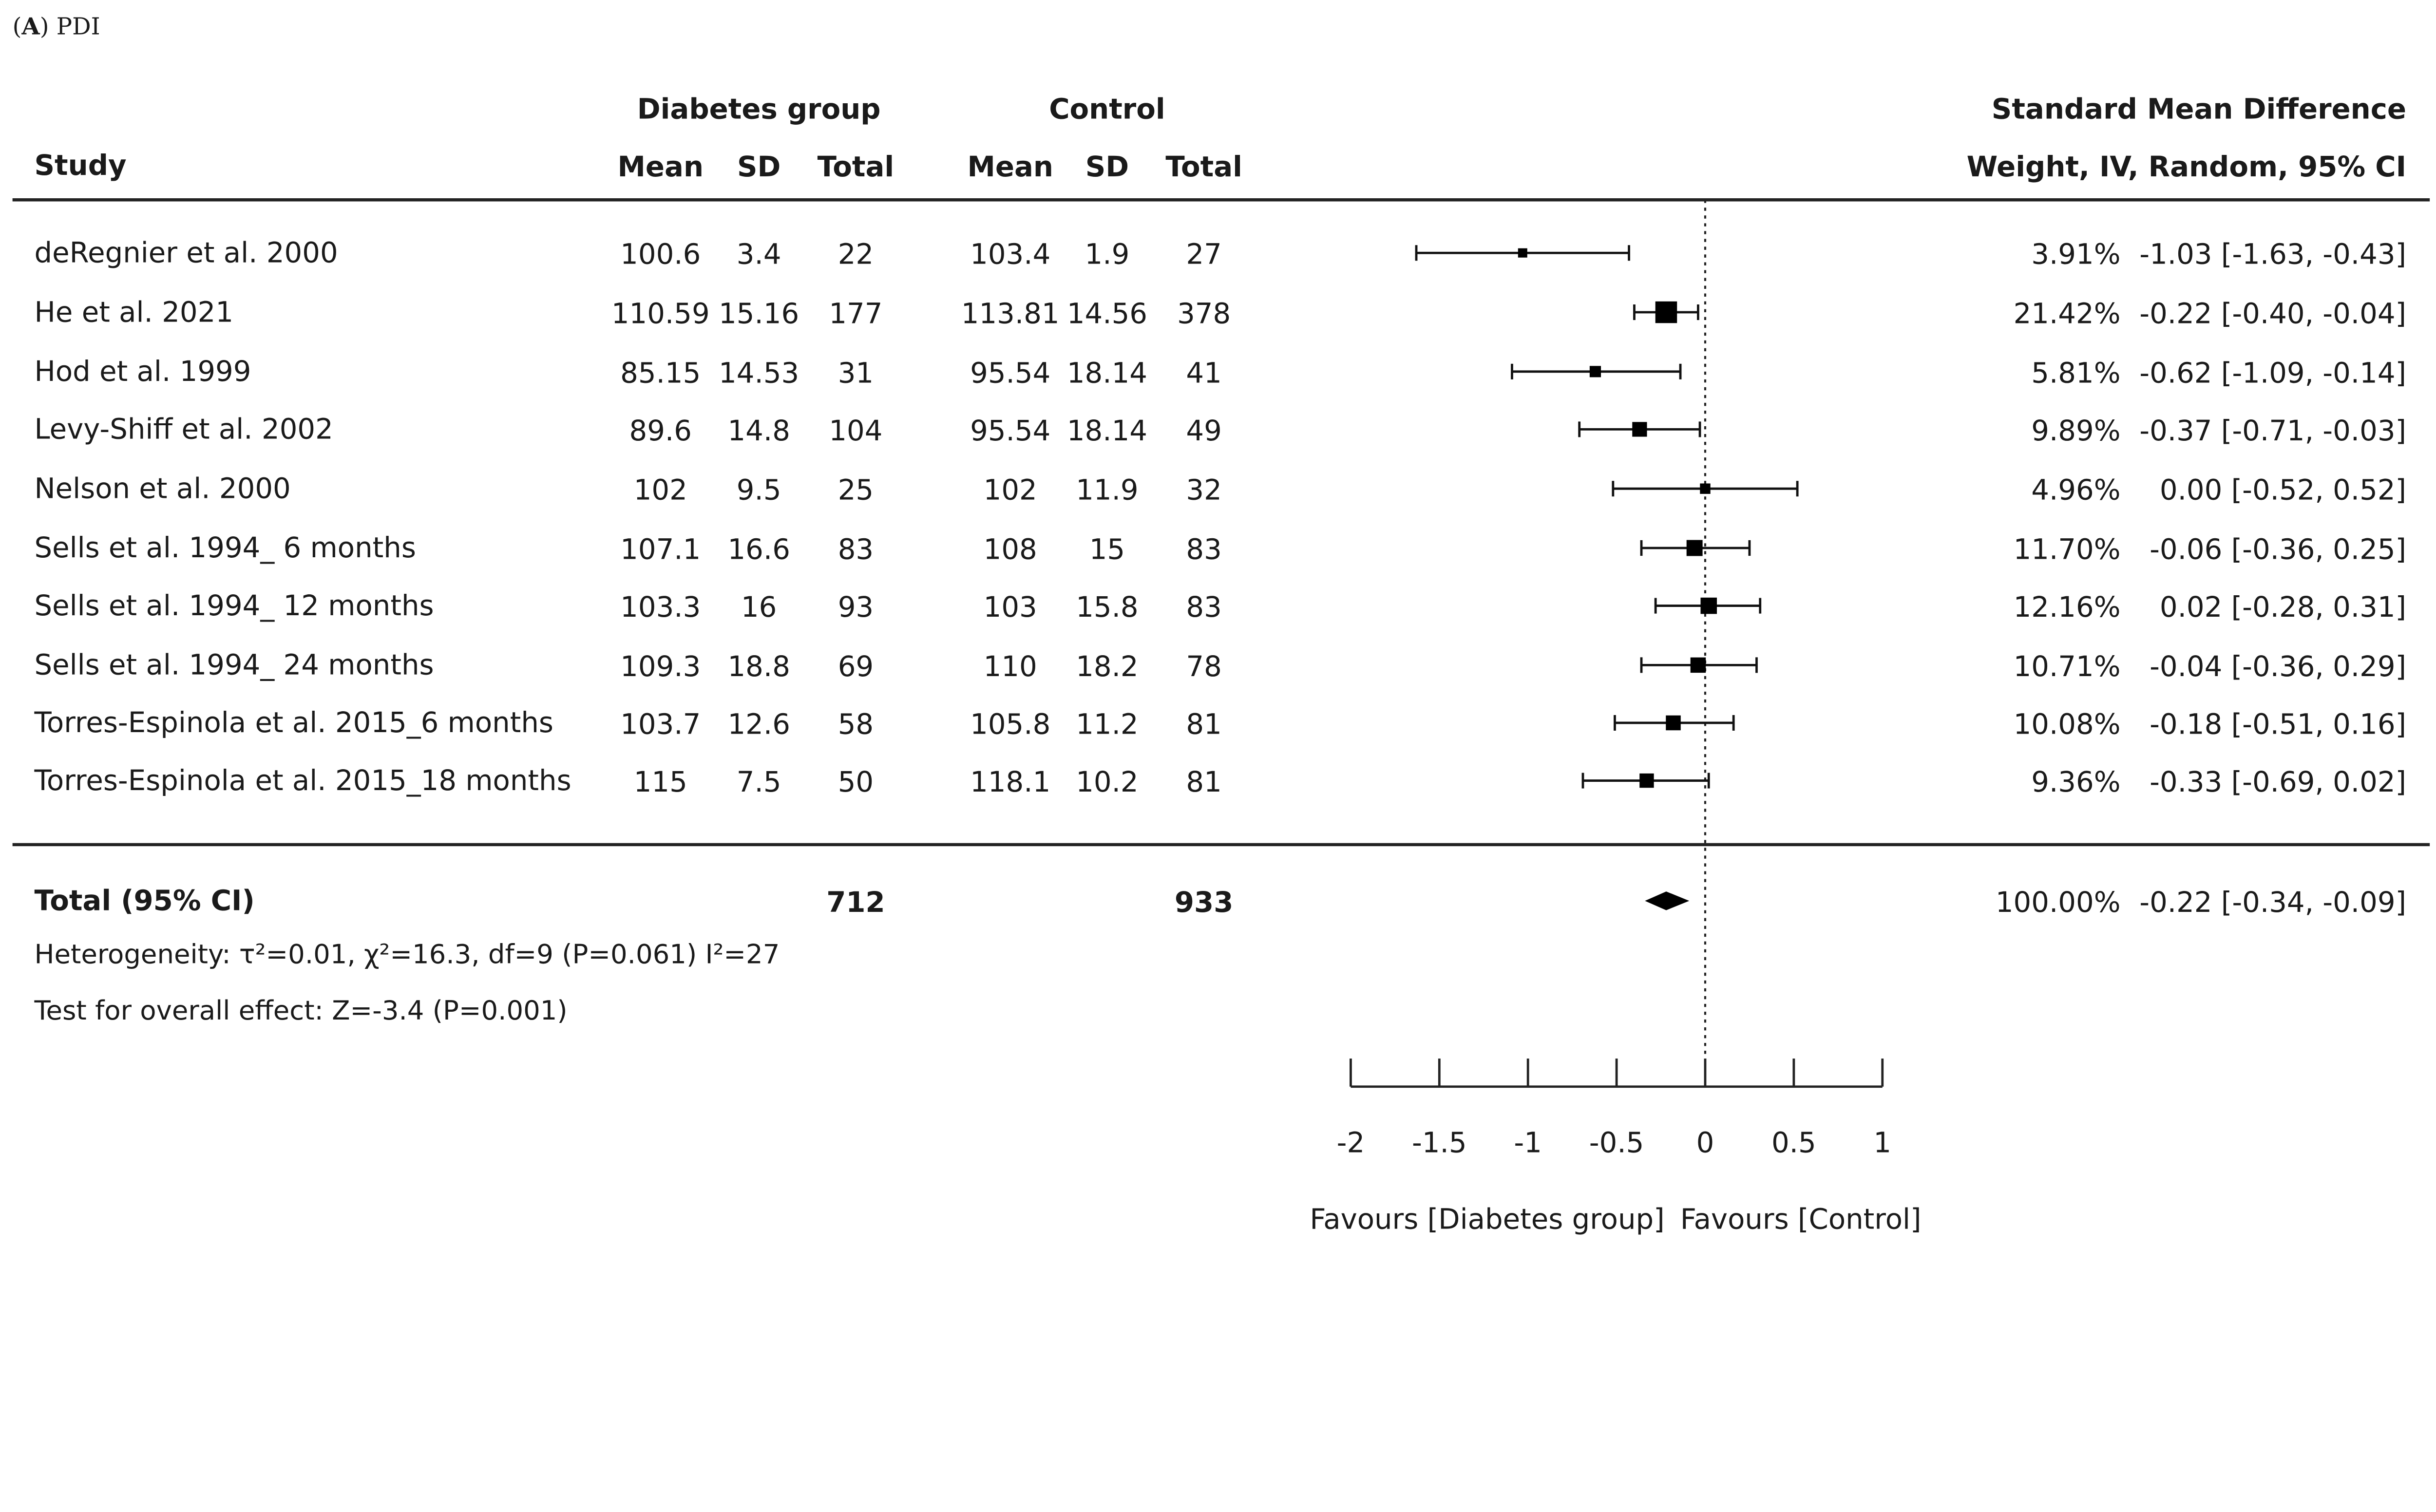 The height and width of the screenshot is (1512, 2436). Describe the element at coordinates (2067, 666) in the screenshot. I see `study-weight: 10.71%` at that location.